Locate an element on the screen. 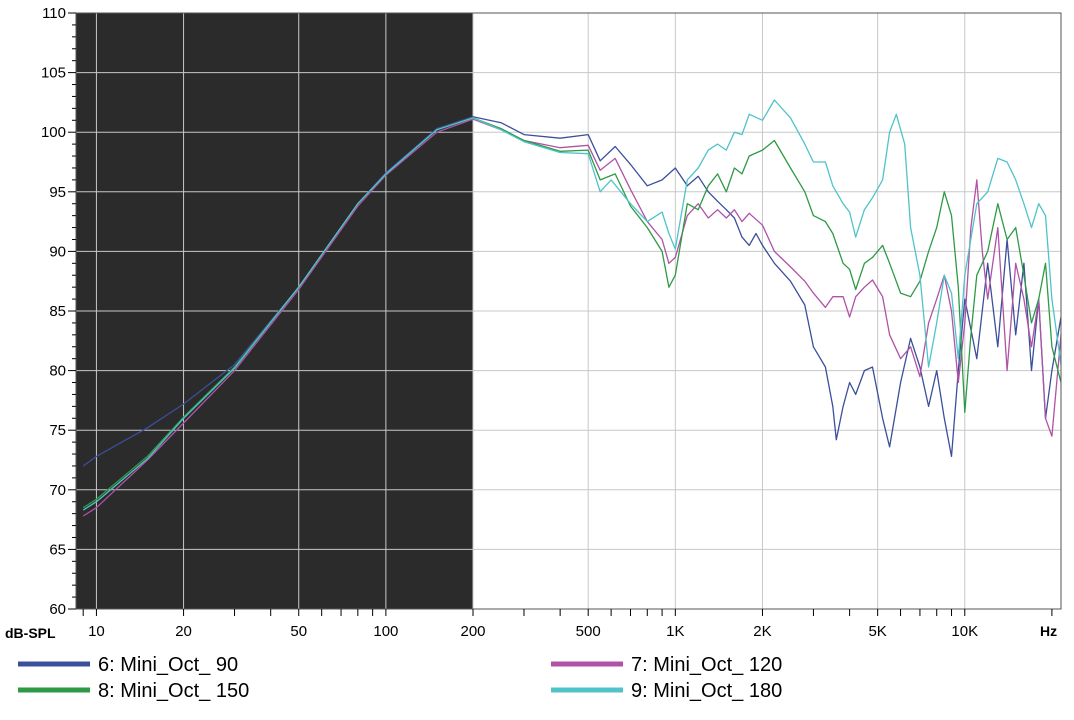  y-tick-label: 110 is located at coordinates (54, 13).